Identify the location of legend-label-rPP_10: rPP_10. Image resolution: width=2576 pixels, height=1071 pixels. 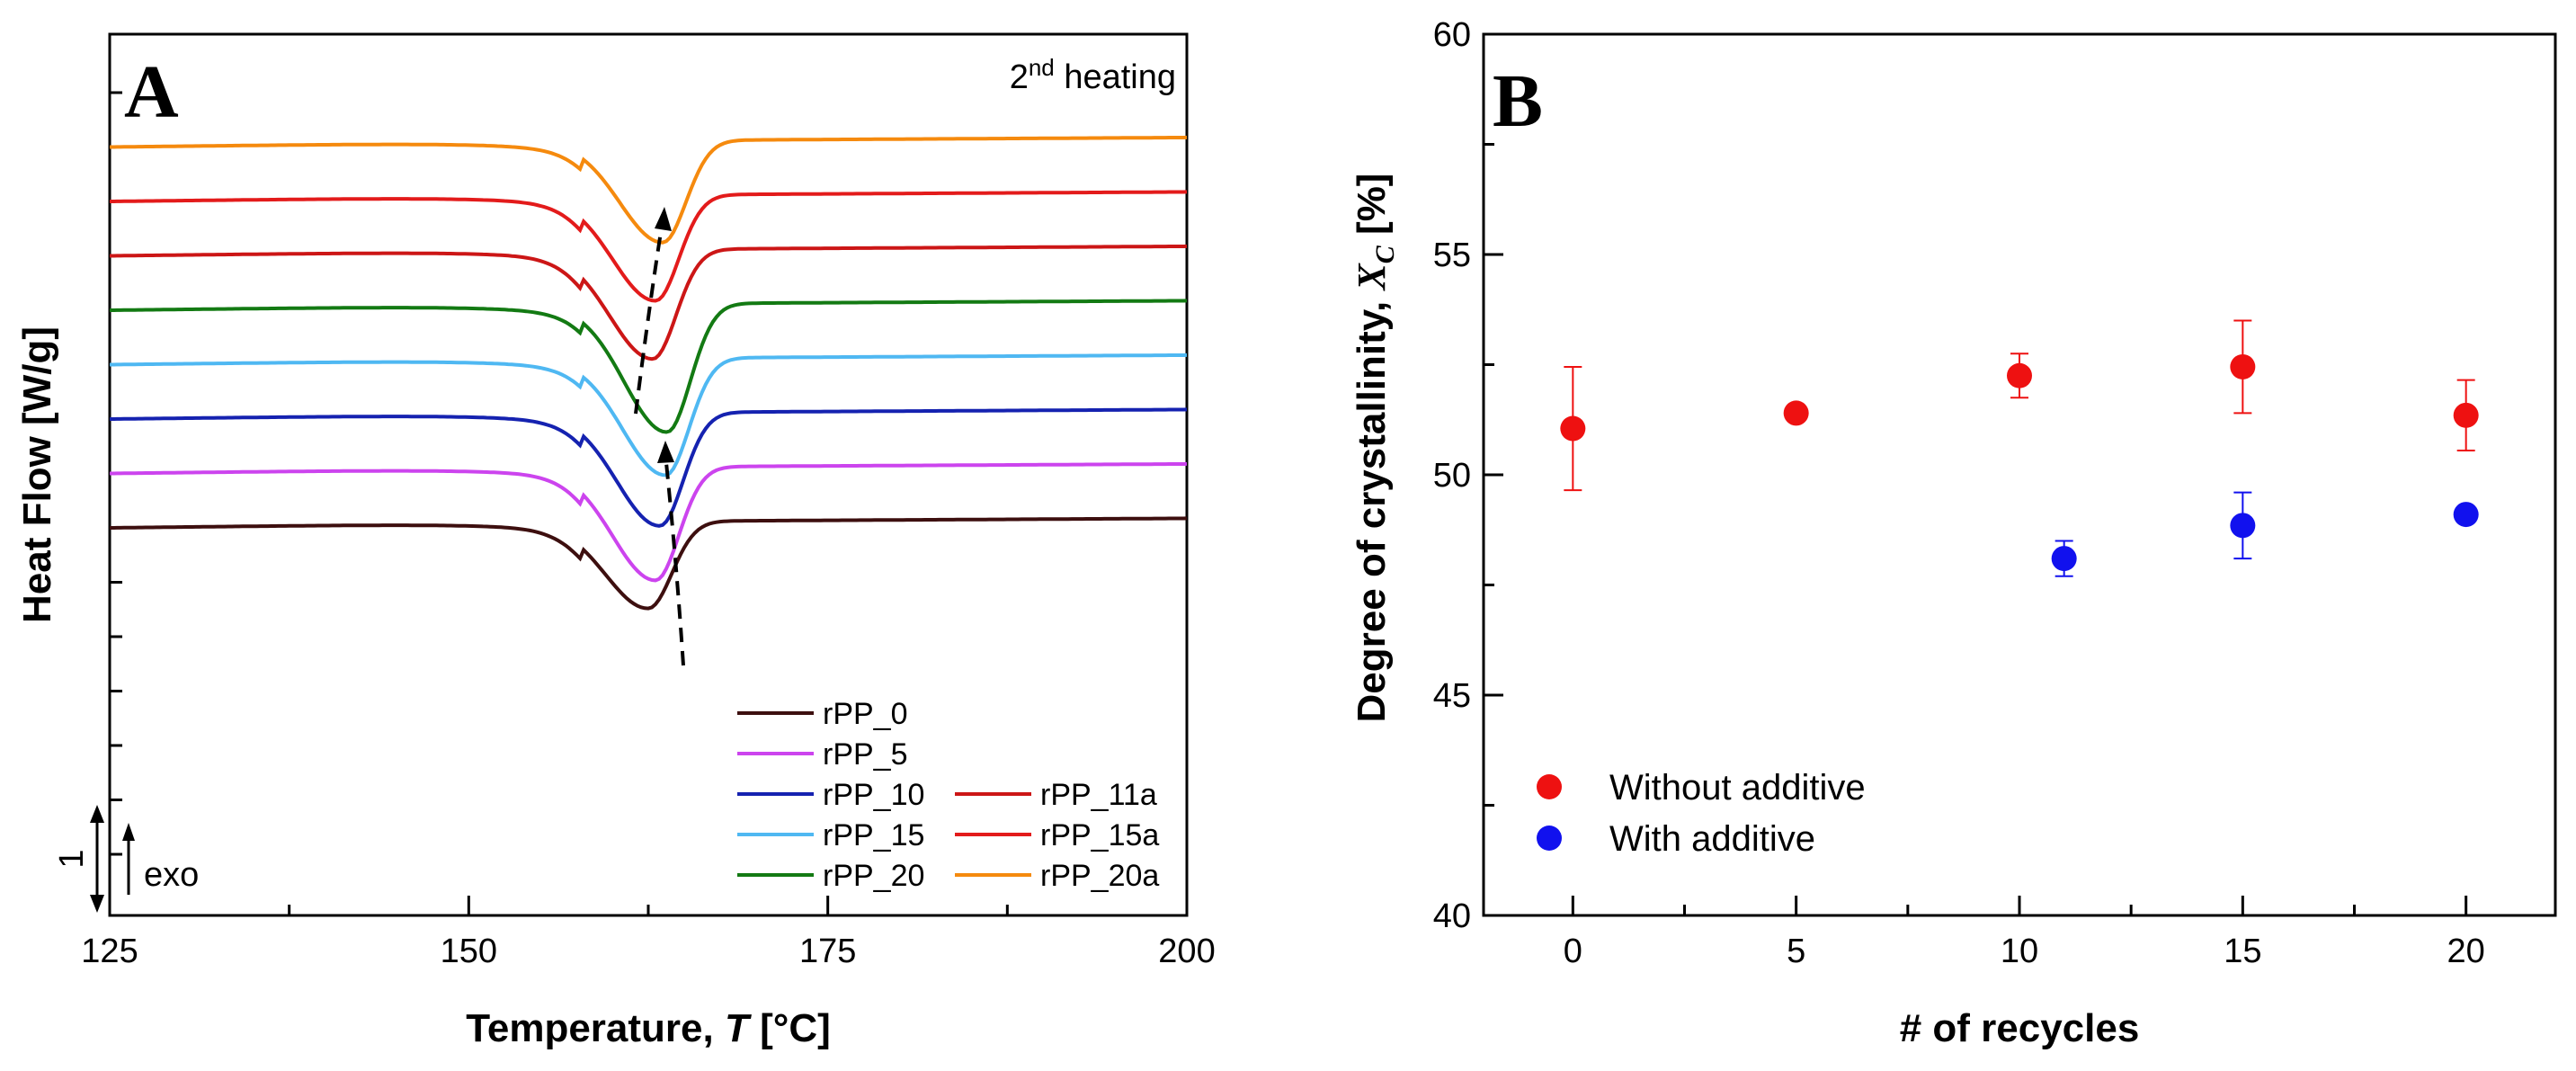
(874, 795).